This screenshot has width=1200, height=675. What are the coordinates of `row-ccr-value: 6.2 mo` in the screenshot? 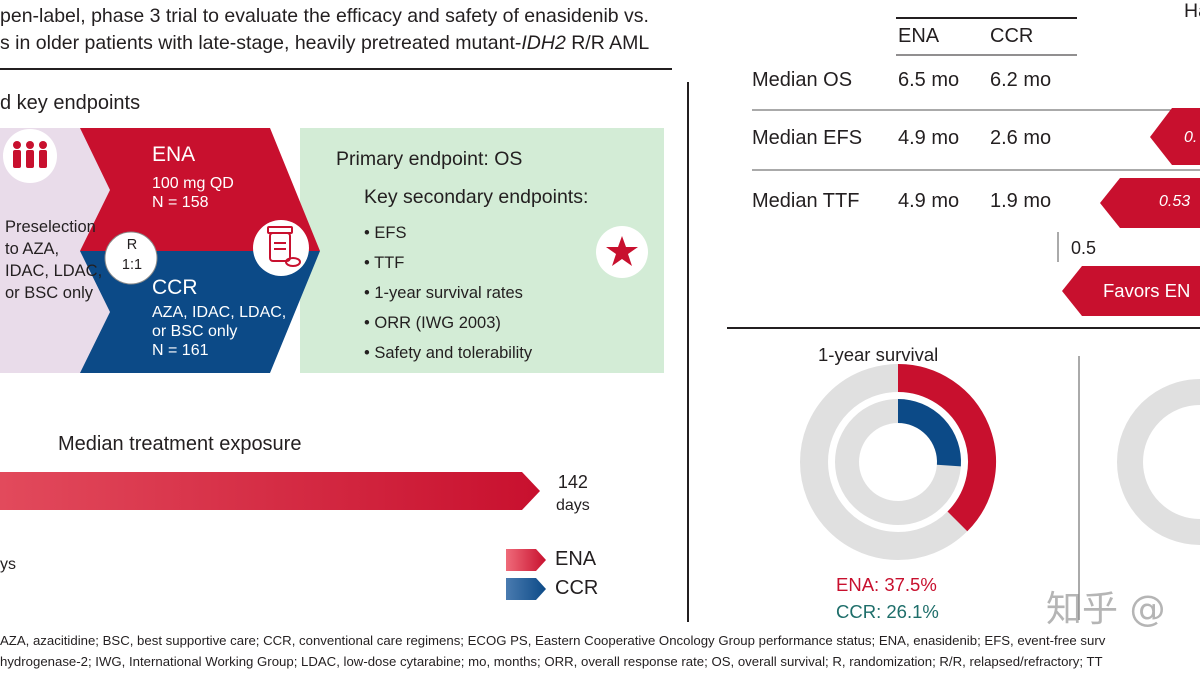 It's located at (1021, 80).